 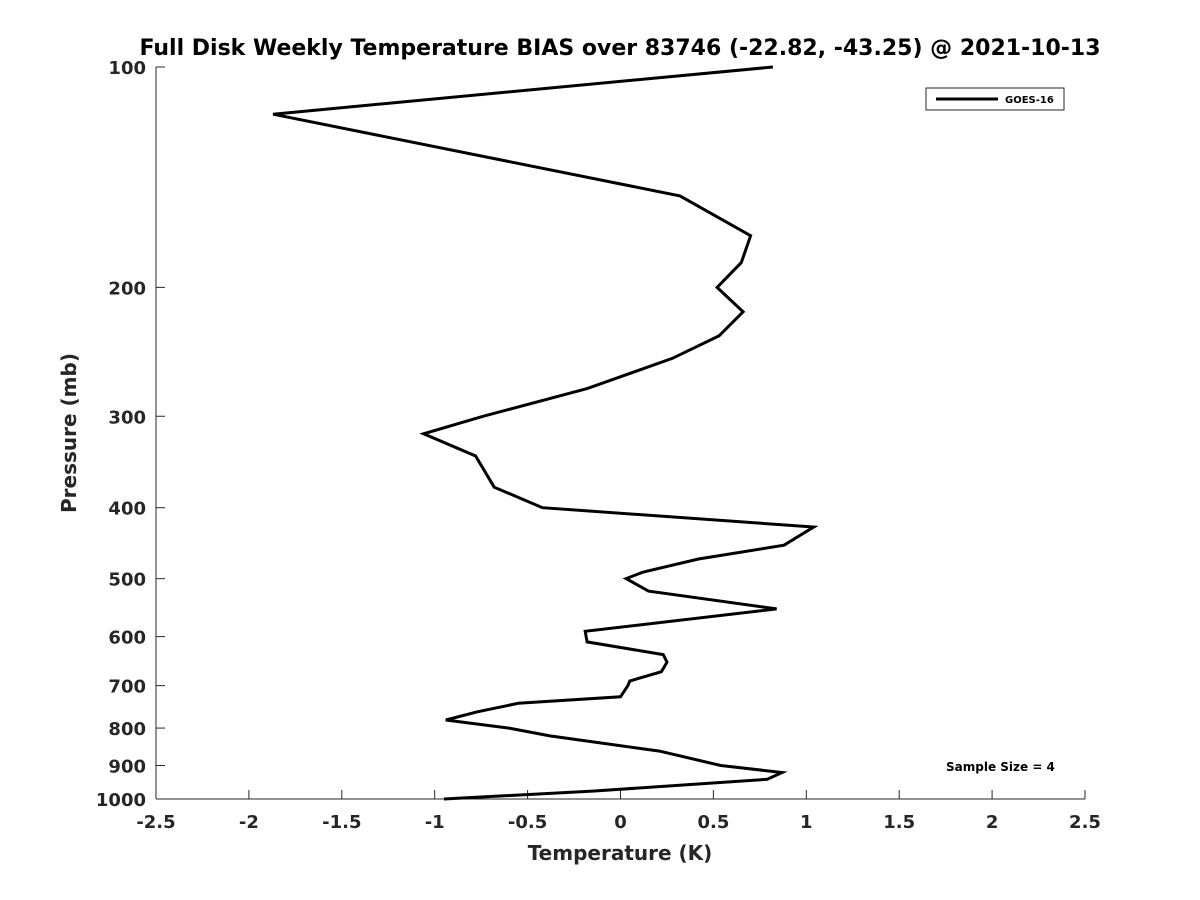 I want to click on legend-label-goes-16: GOES-16, so click(x=1029, y=100).